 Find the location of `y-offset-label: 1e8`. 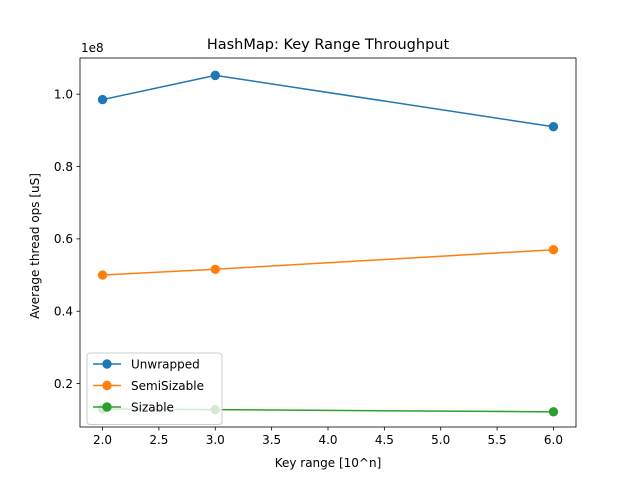

y-offset-label: 1e8 is located at coordinates (92, 48).